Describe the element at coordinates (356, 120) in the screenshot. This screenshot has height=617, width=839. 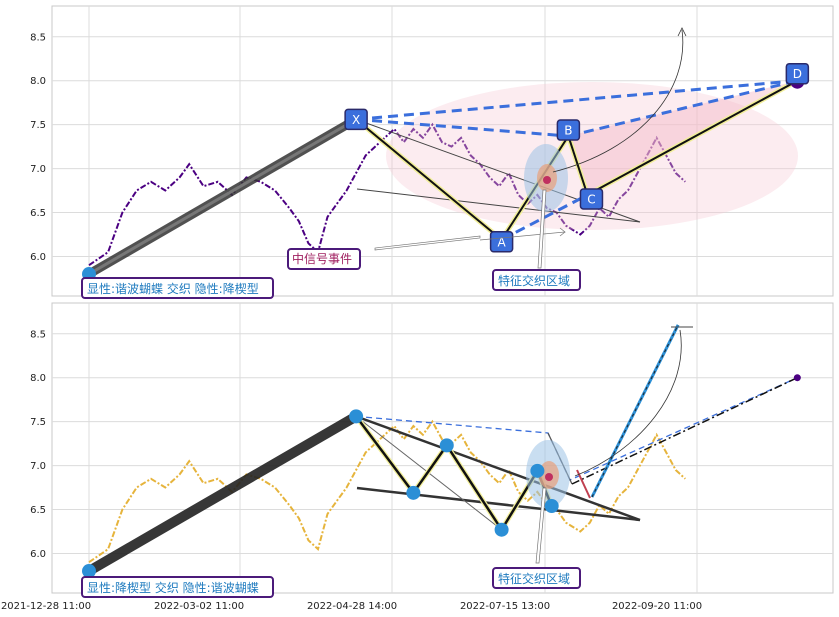
I see `point-label-x: X` at that location.